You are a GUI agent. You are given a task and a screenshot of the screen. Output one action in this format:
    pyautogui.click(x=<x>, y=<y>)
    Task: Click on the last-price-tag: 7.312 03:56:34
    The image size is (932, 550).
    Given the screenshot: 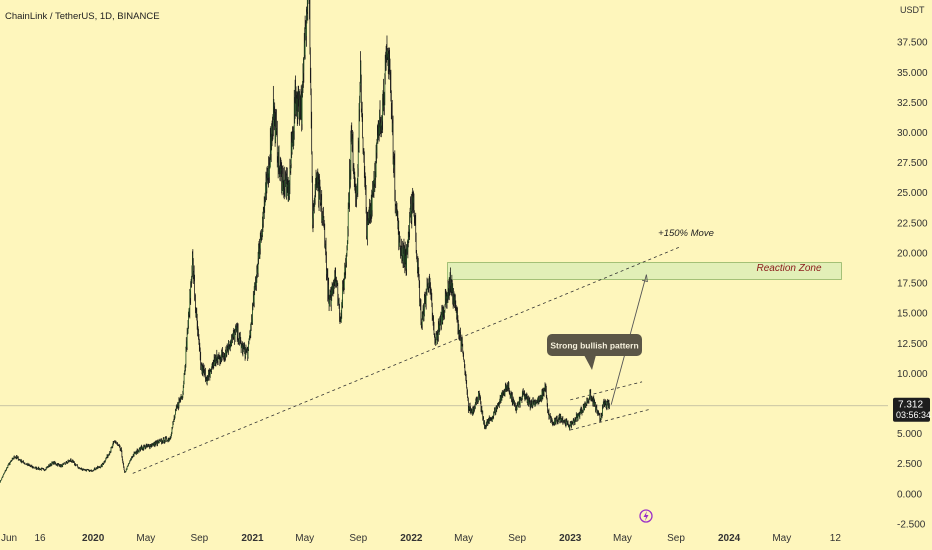 What is the action you would take?
    pyautogui.click(x=912, y=409)
    